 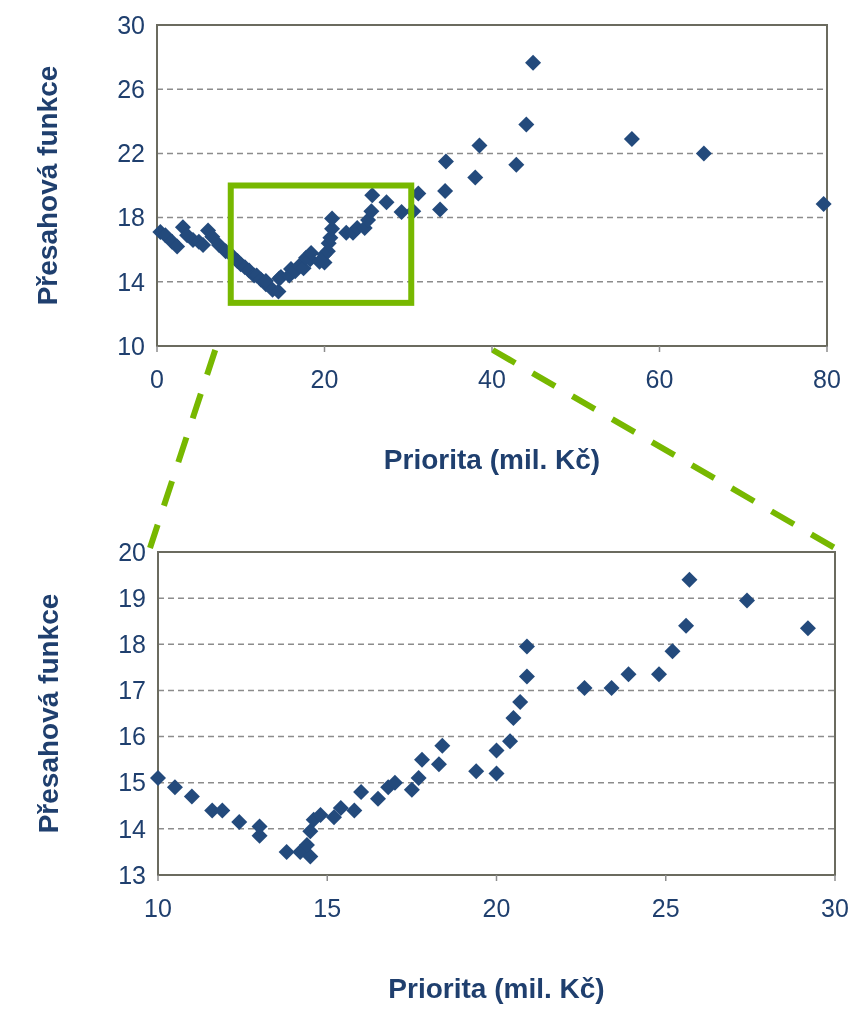 I want to click on y-tick-label: 22, so click(x=131, y=153).